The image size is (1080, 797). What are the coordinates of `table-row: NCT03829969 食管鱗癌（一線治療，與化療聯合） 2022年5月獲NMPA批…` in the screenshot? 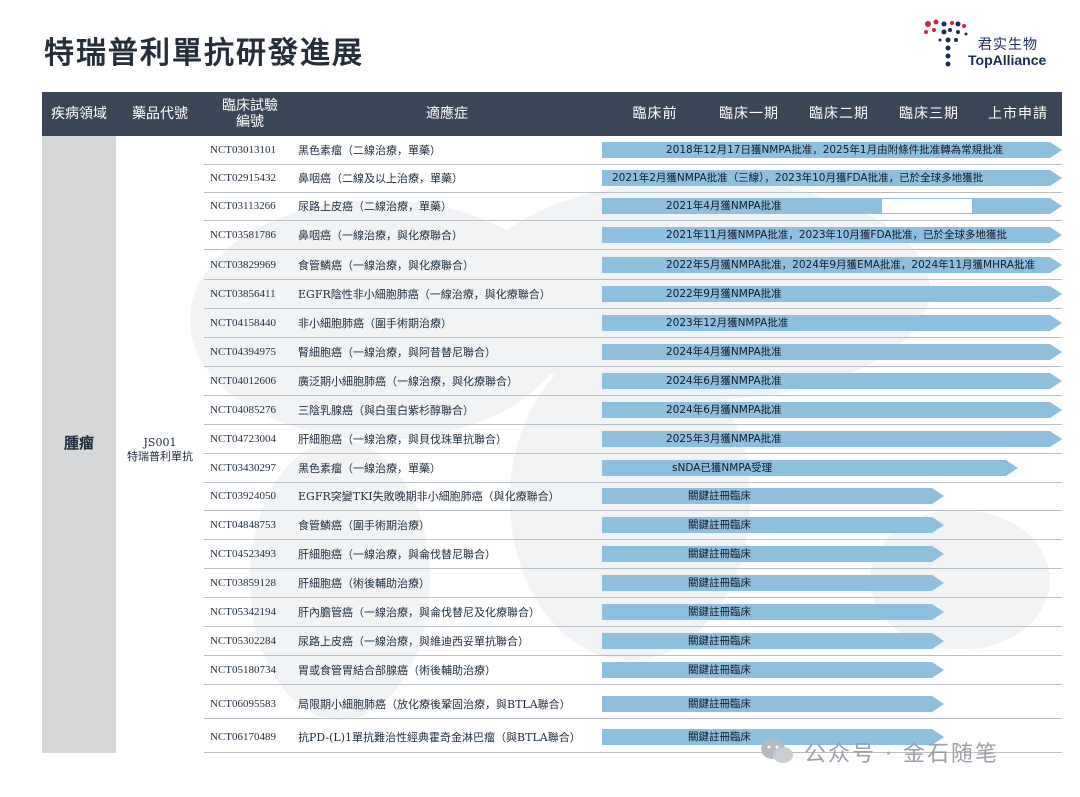 It's located at (633, 265).